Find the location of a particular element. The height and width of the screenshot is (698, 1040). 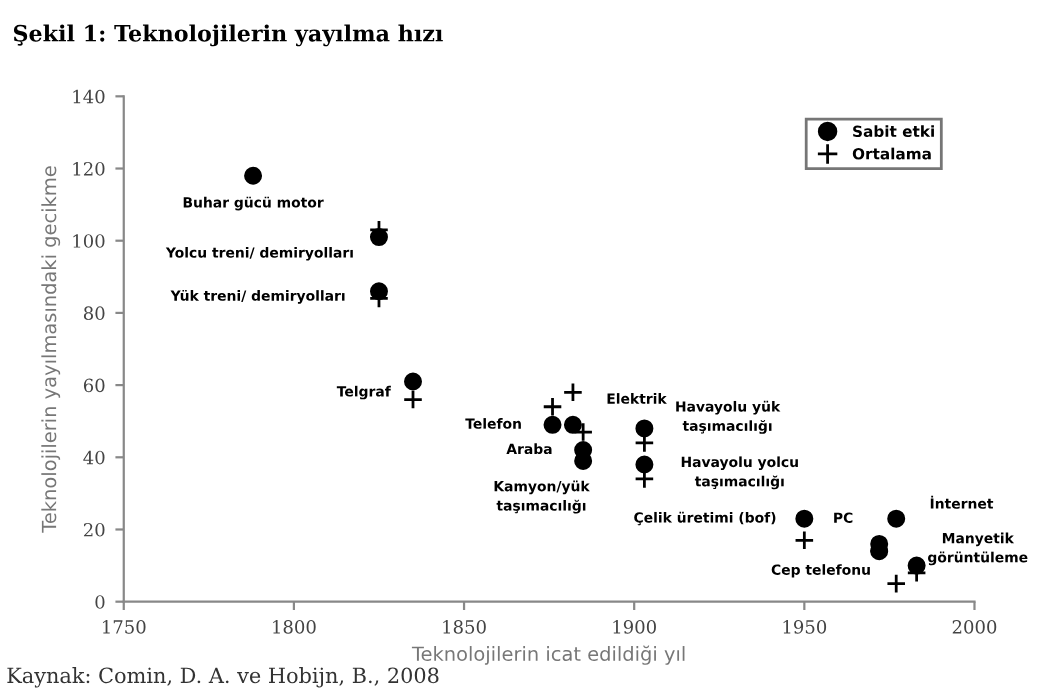

y-axis-title: Teknolojilerin yayılmasındaki gecikme is located at coordinates (51, 349).